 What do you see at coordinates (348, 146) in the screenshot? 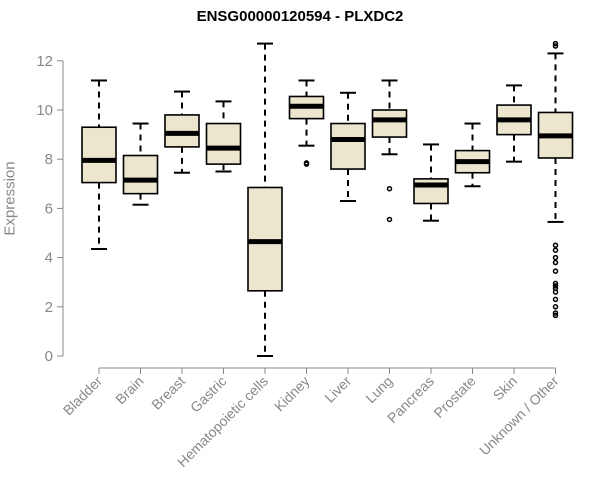
I see `box-liver` at bounding box center [348, 146].